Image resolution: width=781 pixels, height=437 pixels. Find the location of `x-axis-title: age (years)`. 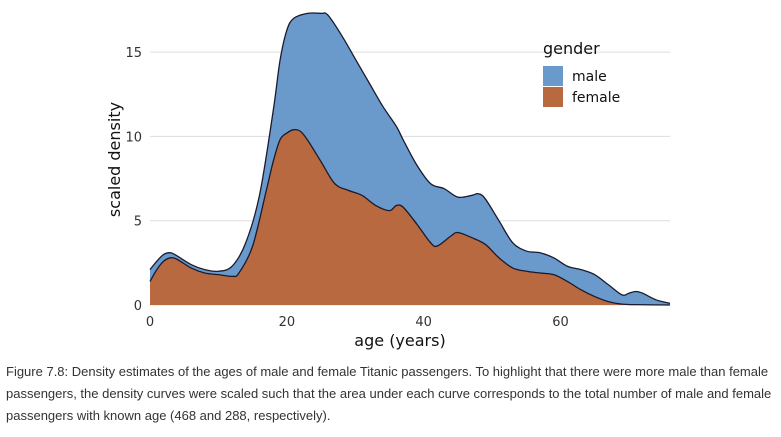

x-axis-title: age (years) is located at coordinates (399, 340).